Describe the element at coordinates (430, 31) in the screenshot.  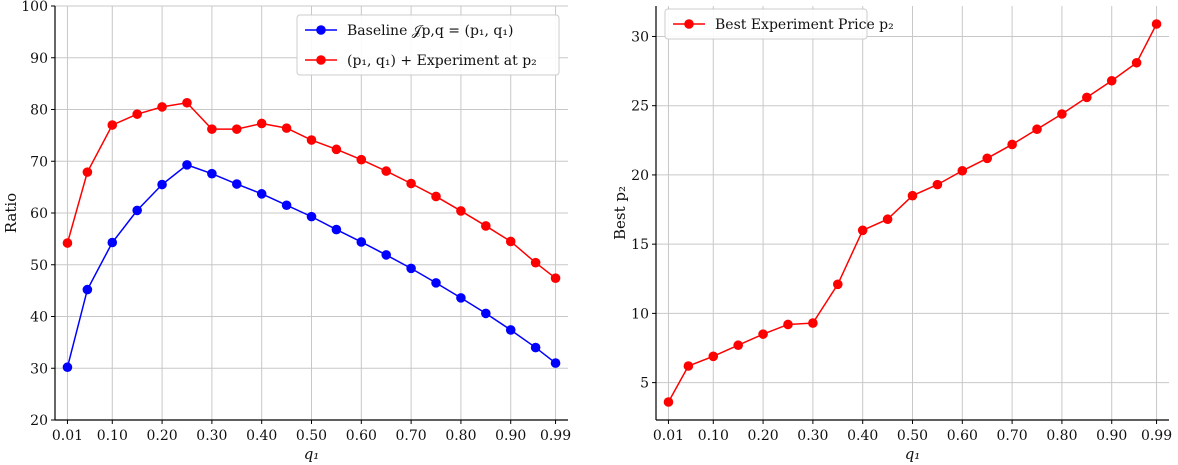
I see `legend-label: Baseline 𝒥p,q = (p₁, q₁)` at that location.